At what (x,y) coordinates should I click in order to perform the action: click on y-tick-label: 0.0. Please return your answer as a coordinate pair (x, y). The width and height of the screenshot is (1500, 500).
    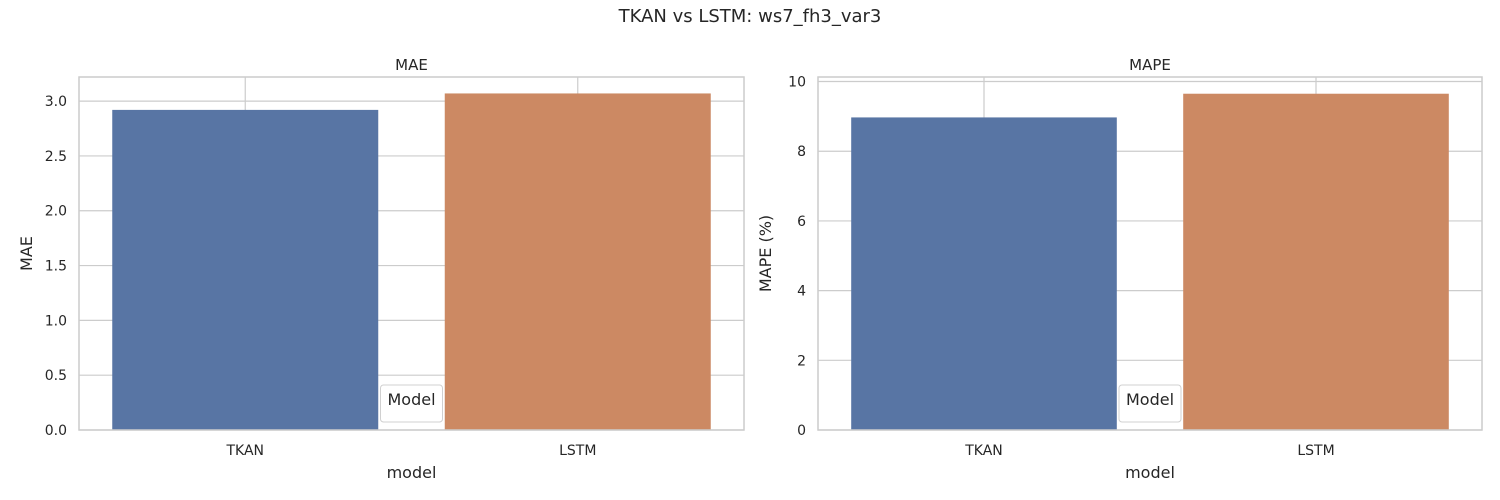
    Looking at the image, I should click on (56, 431).